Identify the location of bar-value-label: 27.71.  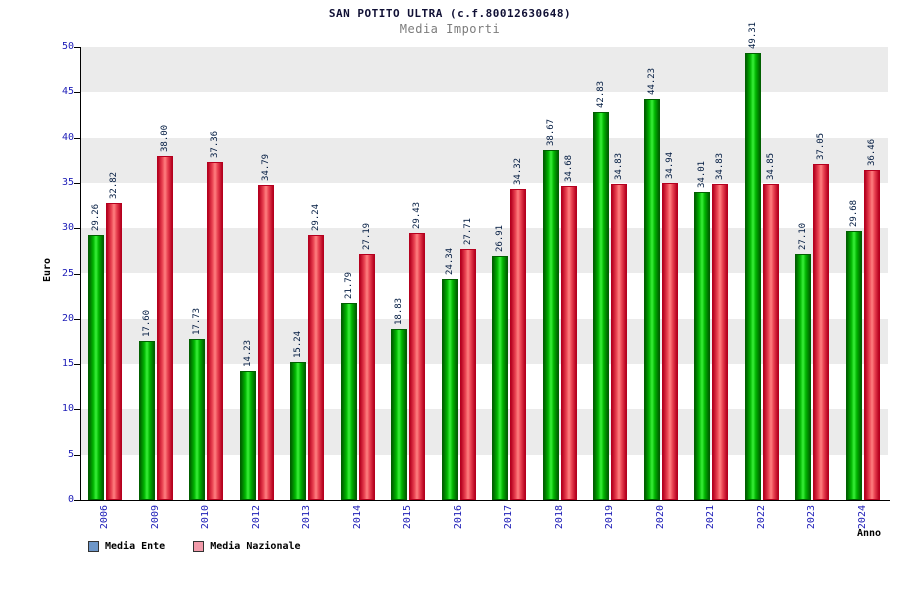
(467, 231).